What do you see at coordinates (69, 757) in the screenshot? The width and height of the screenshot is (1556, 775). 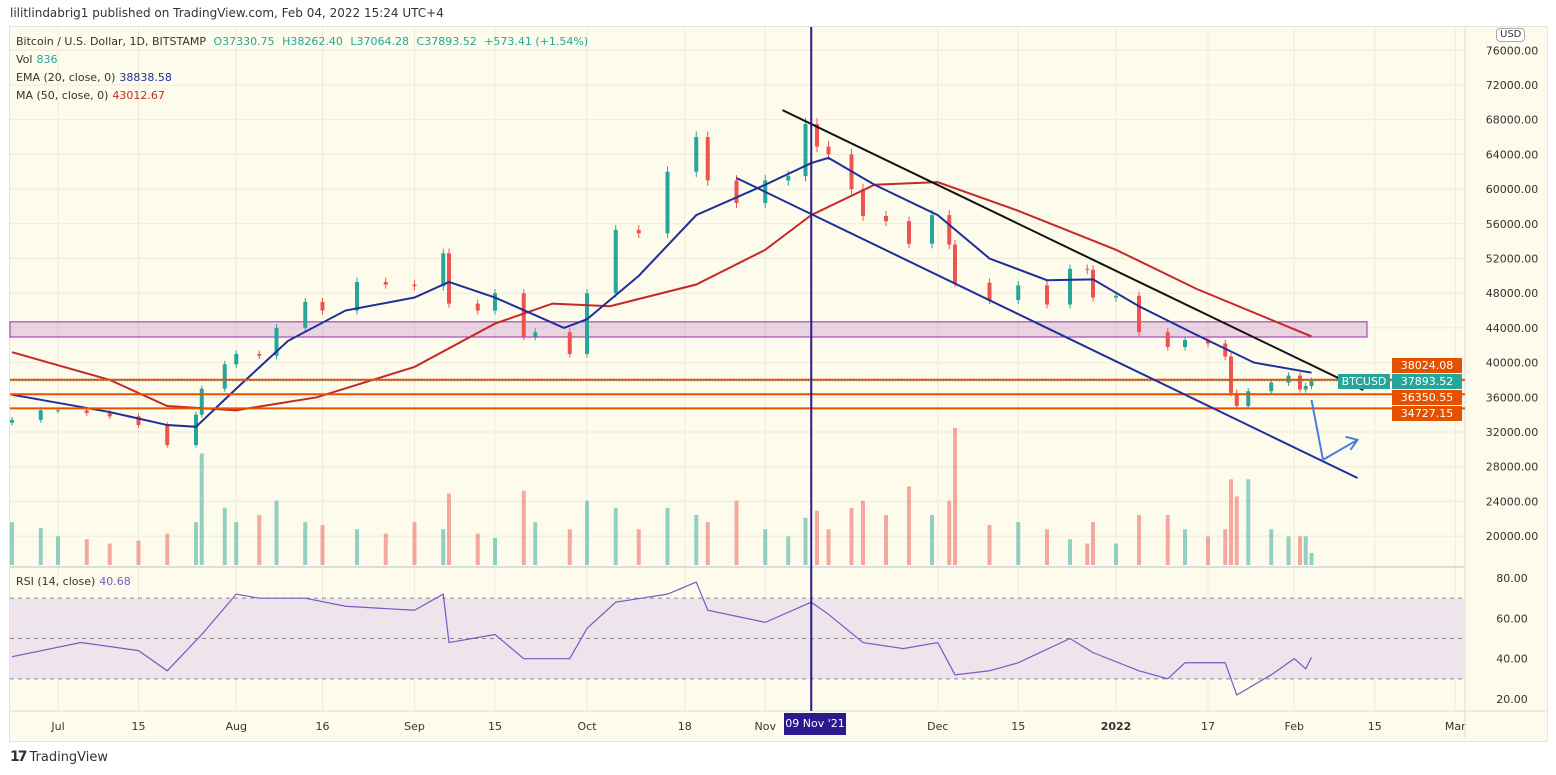 I see `brand-name: TradingView` at bounding box center [69, 757].